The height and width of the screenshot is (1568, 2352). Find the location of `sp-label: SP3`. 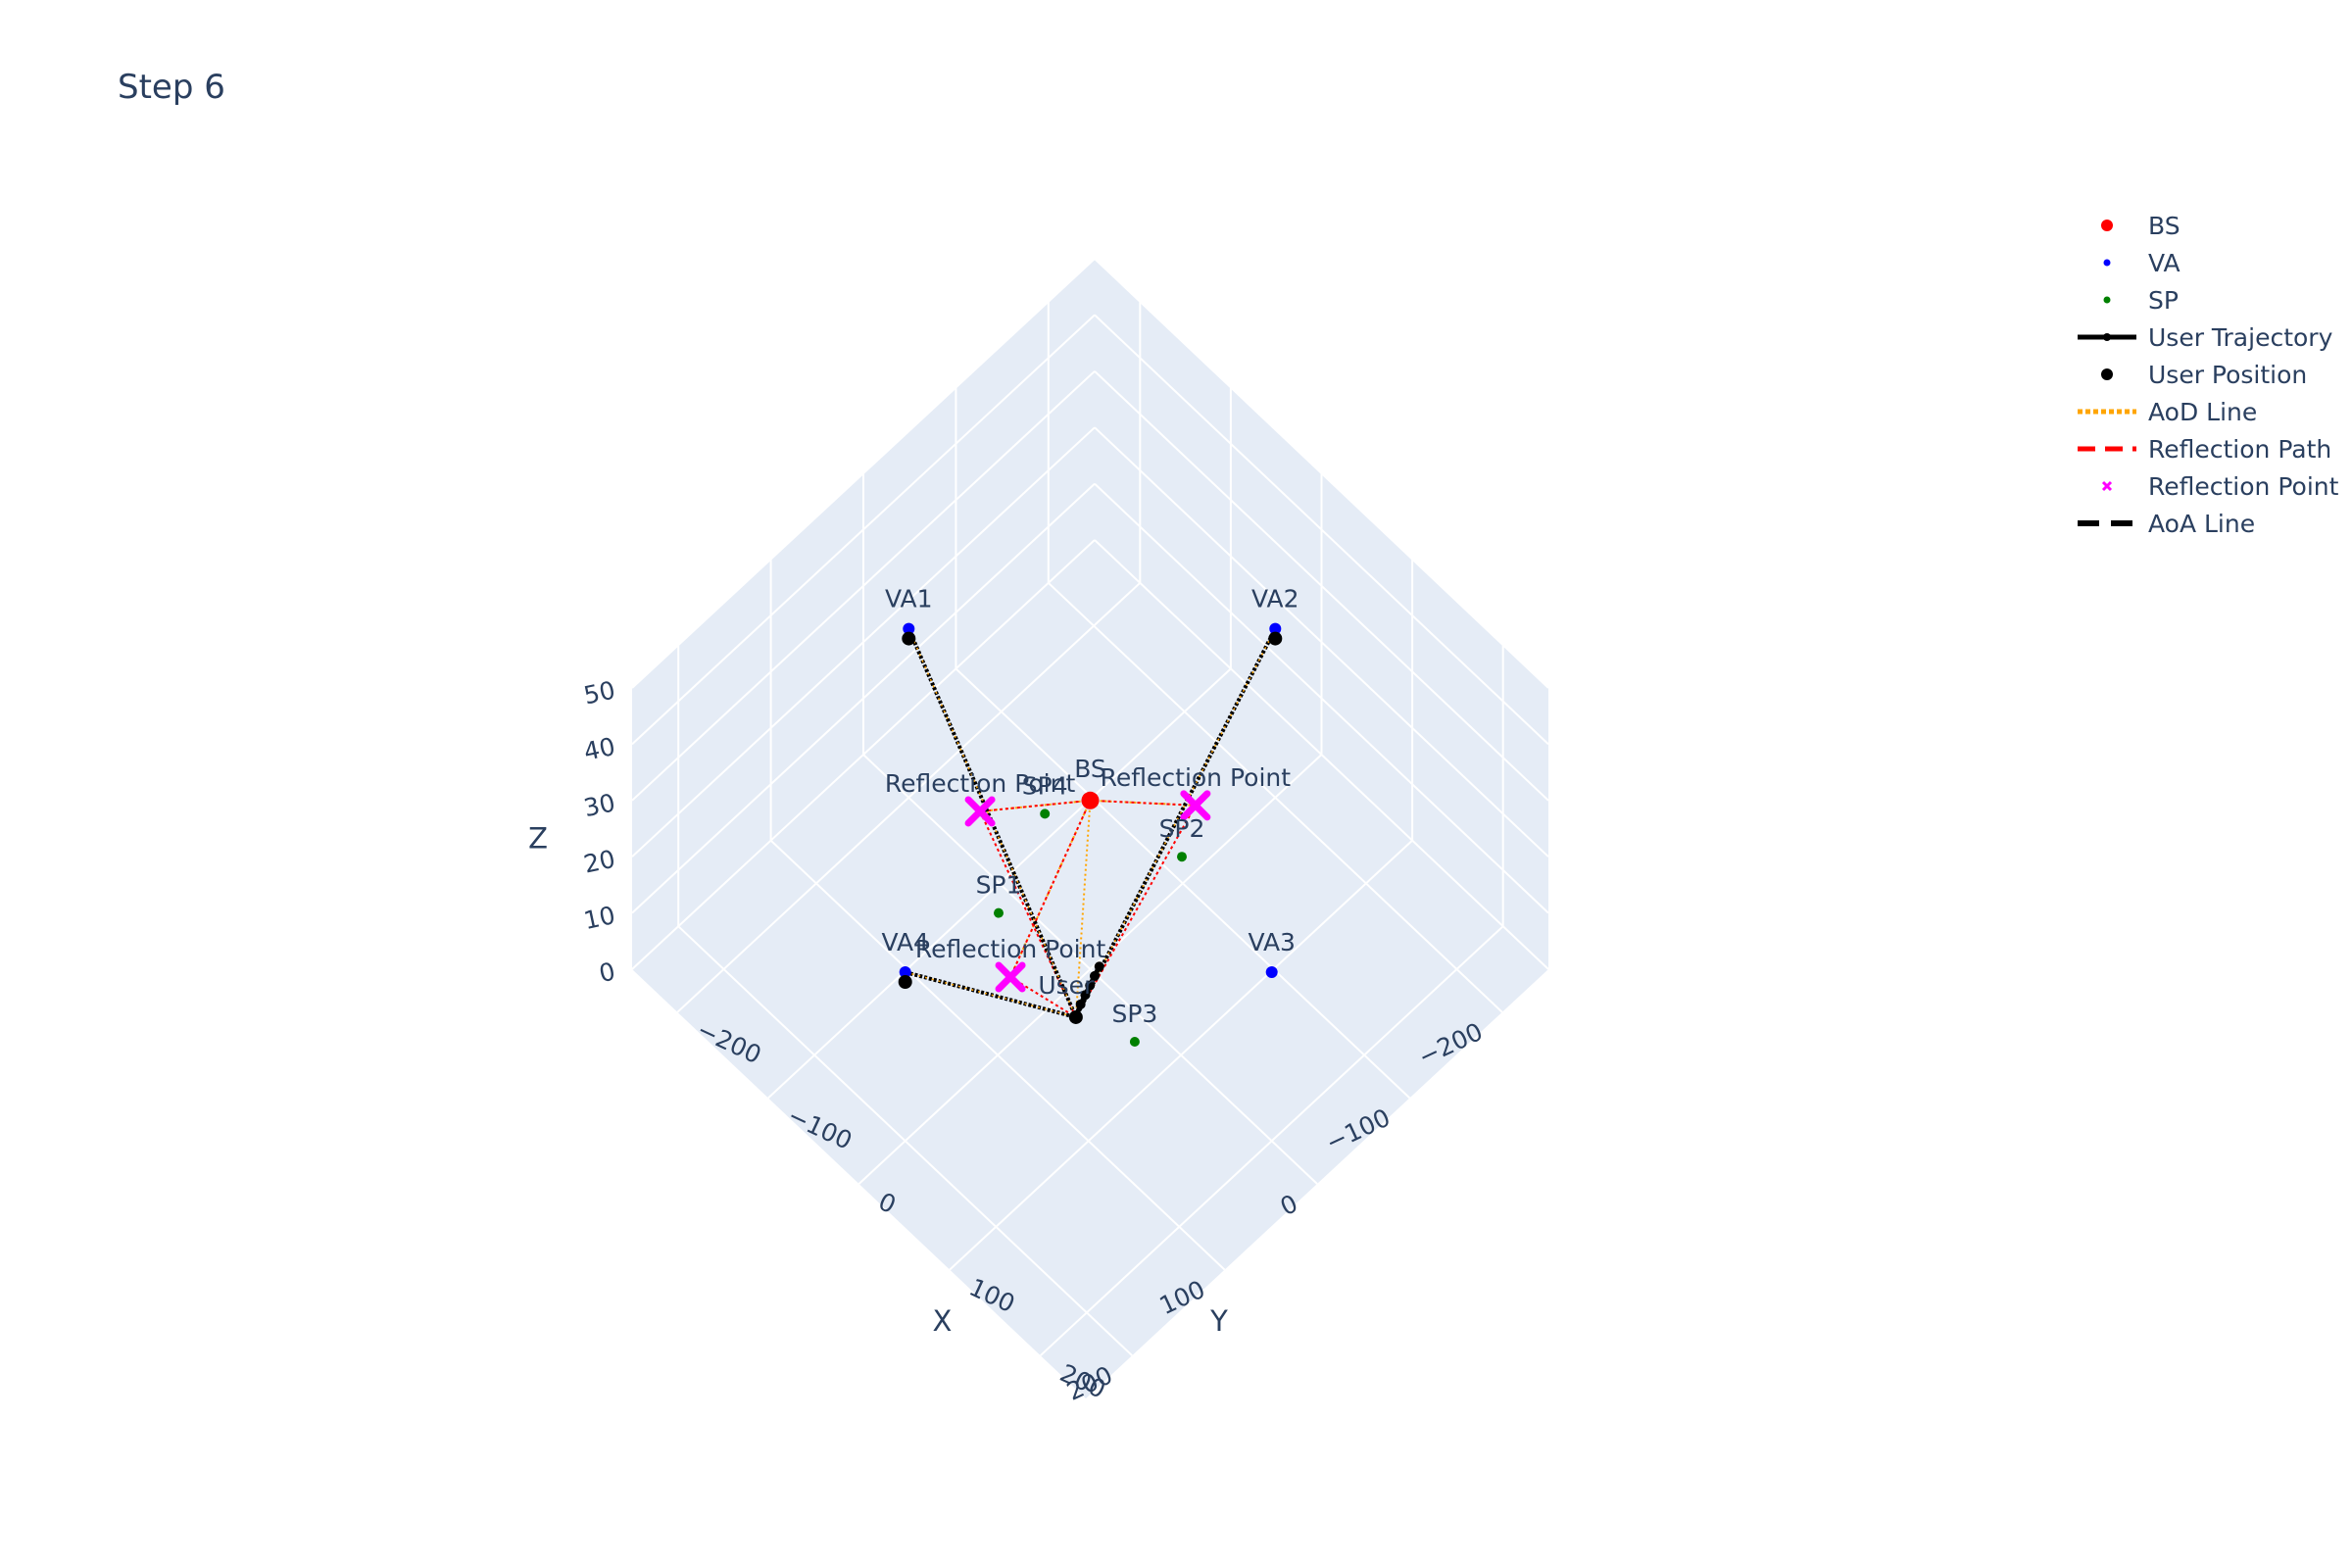

sp-label: SP3 is located at coordinates (1134, 1014).